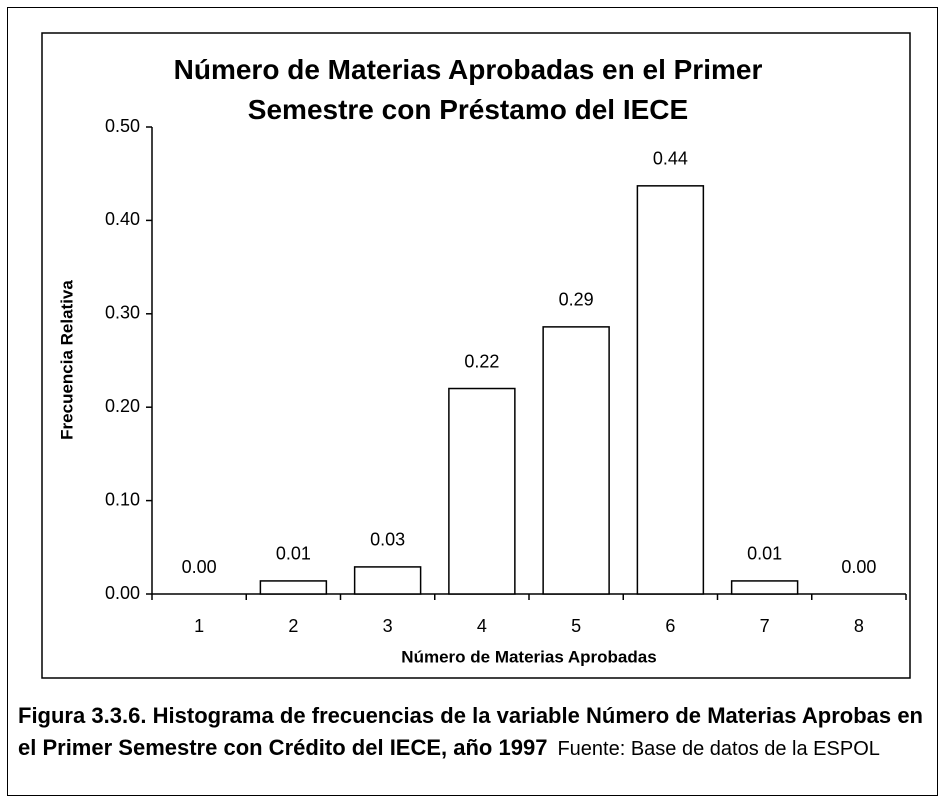  I want to click on y-tick-label: 0.40, so click(122, 219).